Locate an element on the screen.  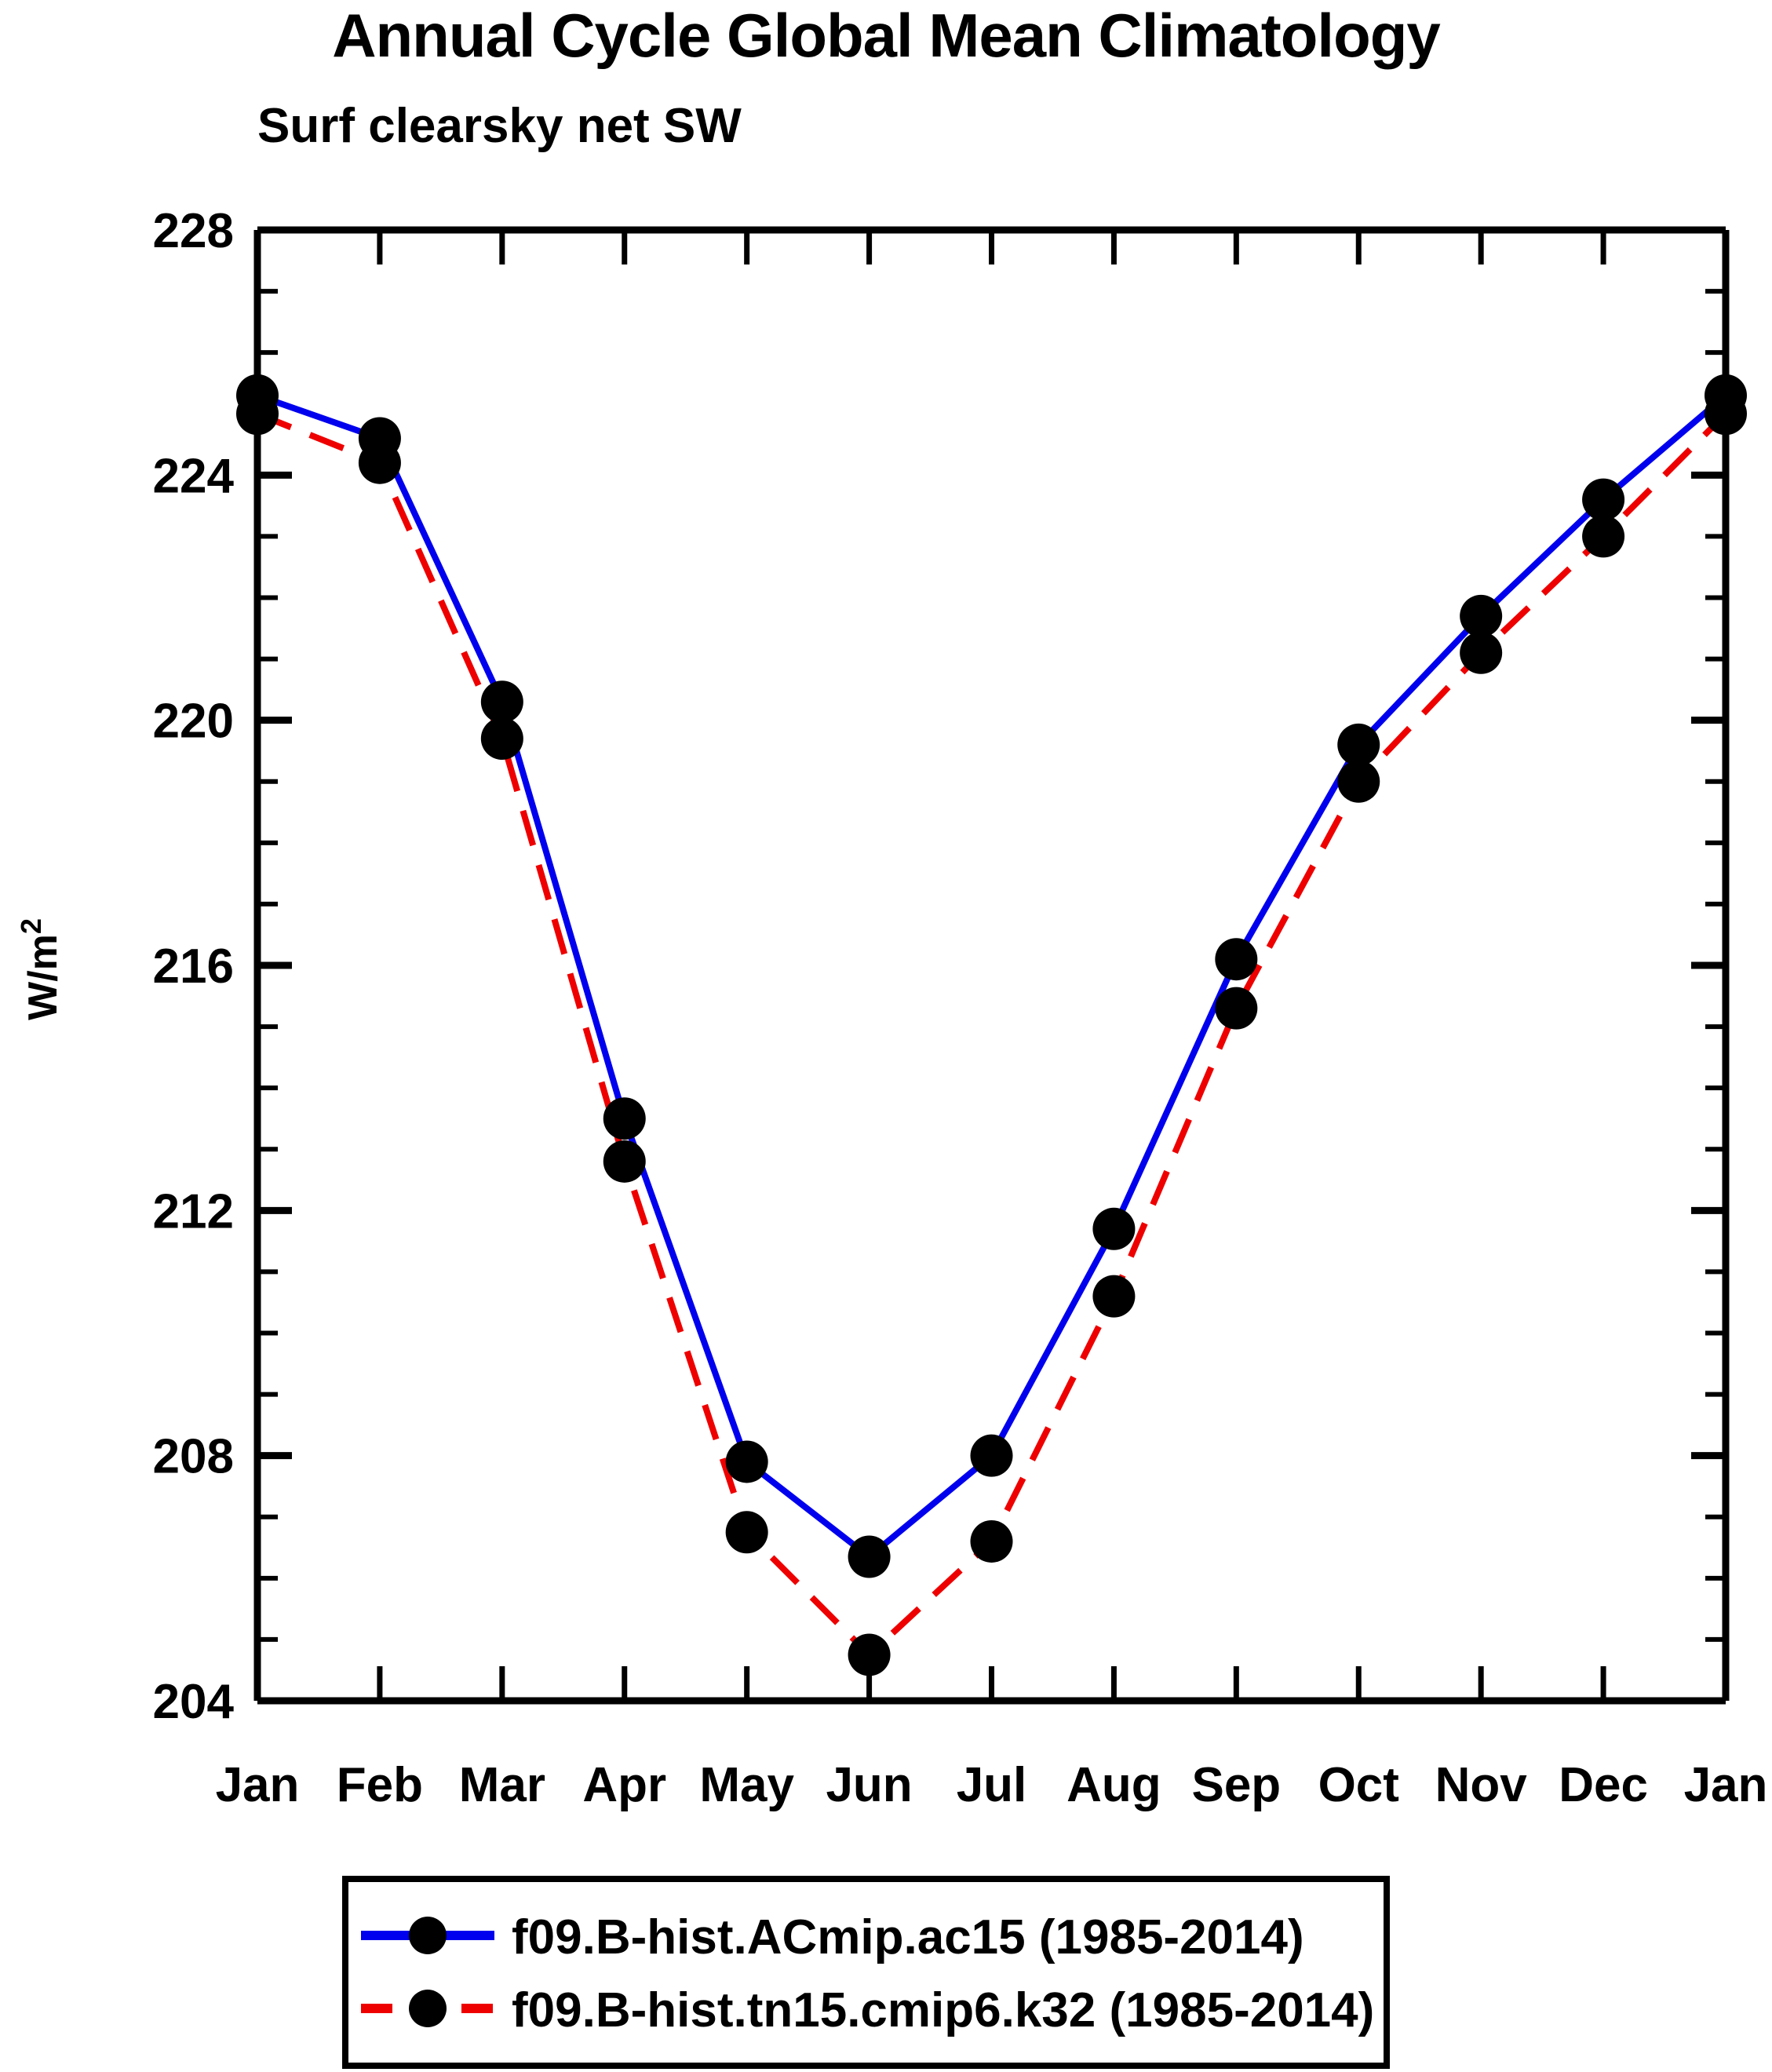
x-tick-label: Sep is located at coordinates (1236, 1785).